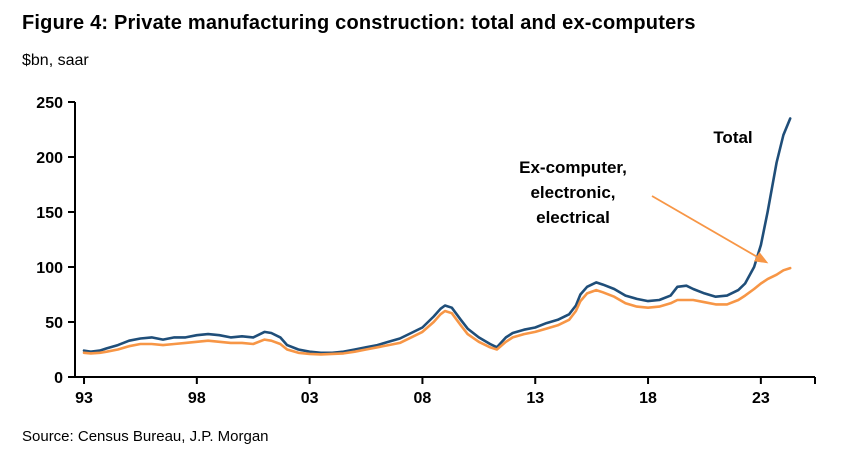 The height and width of the screenshot is (460, 852). I want to click on y-tick-label: 150, so click(49, 213).